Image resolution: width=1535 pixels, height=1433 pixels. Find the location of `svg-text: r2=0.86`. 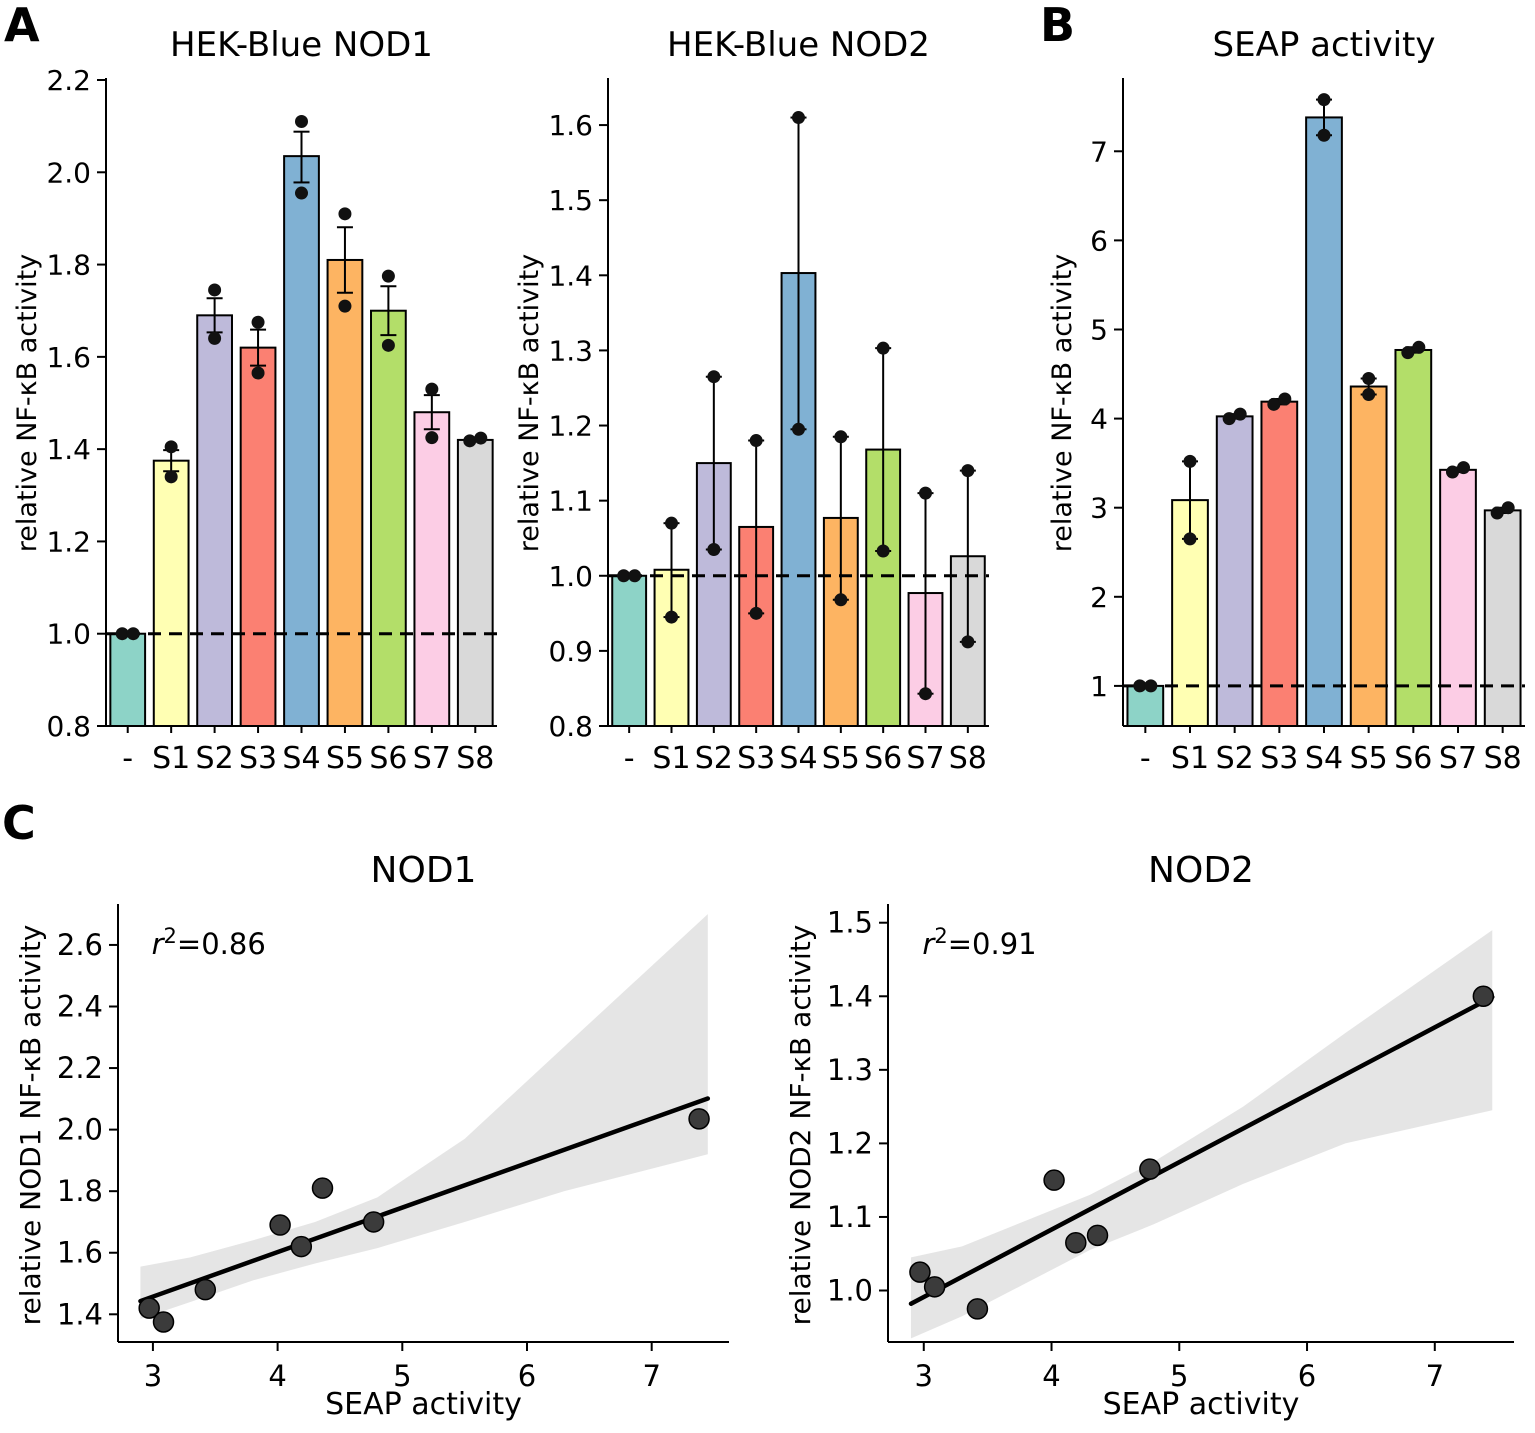

svg-text: r2=0.86 is located at coordinates (209, 942).